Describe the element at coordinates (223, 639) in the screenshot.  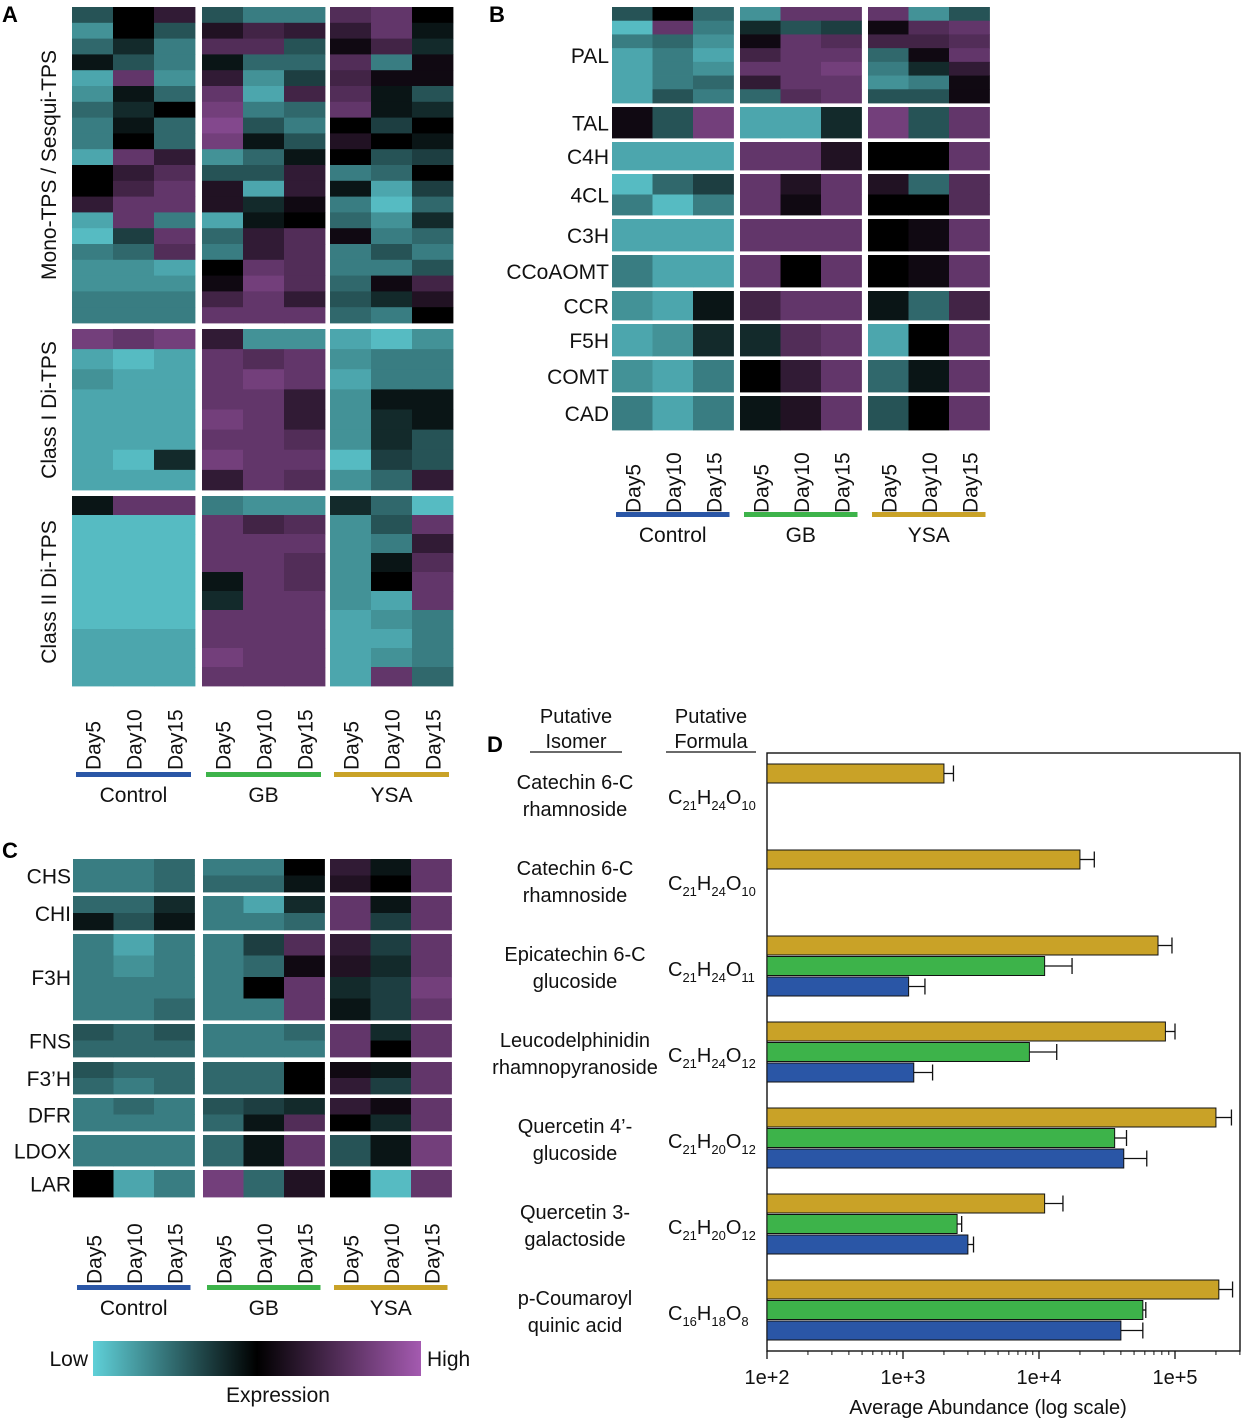
I see `panel-a-cell-class-ii-di-tps-r7-gb-day5` at that location.